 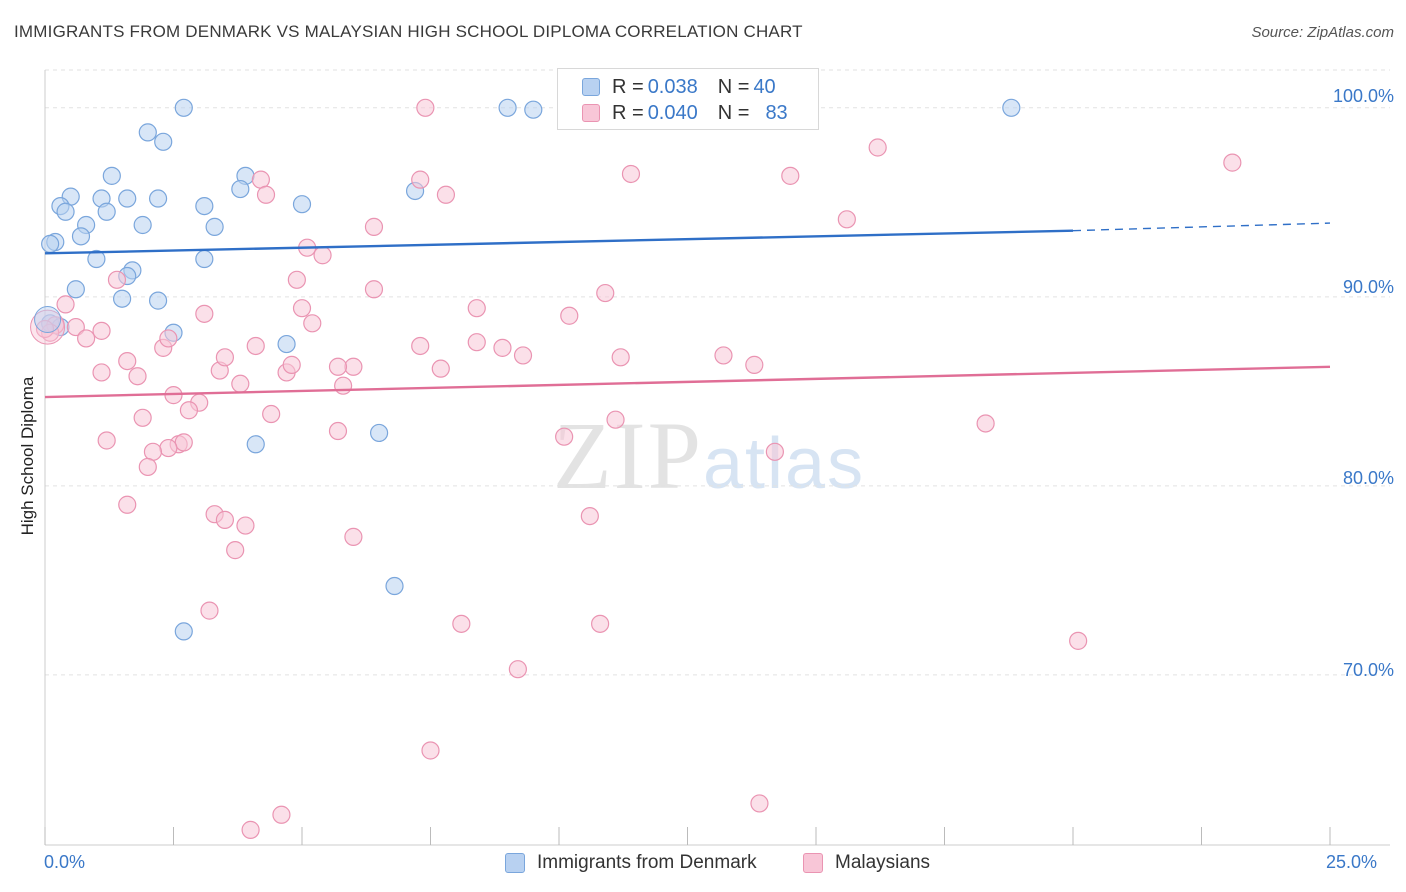 I want to click on y-tick-label-90: 90.0%, so click(x=1368, y=287).